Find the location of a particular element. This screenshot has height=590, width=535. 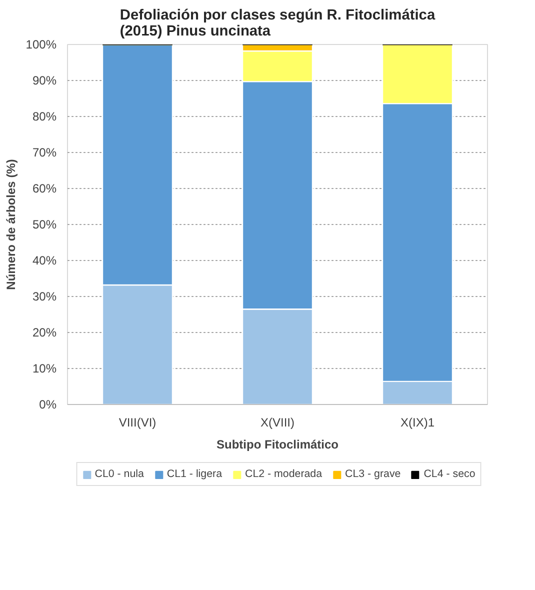

x-tick-label: X(IX)1 is located at coordinates (417, 423).